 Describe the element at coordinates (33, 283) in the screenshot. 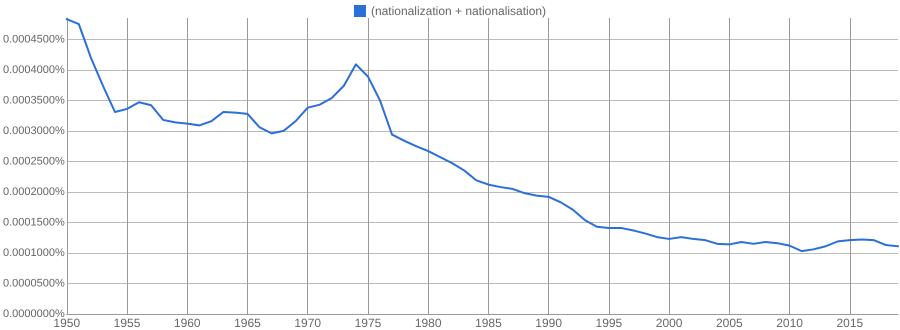

I see `y-tick-label: 0.0000500%` at that location.